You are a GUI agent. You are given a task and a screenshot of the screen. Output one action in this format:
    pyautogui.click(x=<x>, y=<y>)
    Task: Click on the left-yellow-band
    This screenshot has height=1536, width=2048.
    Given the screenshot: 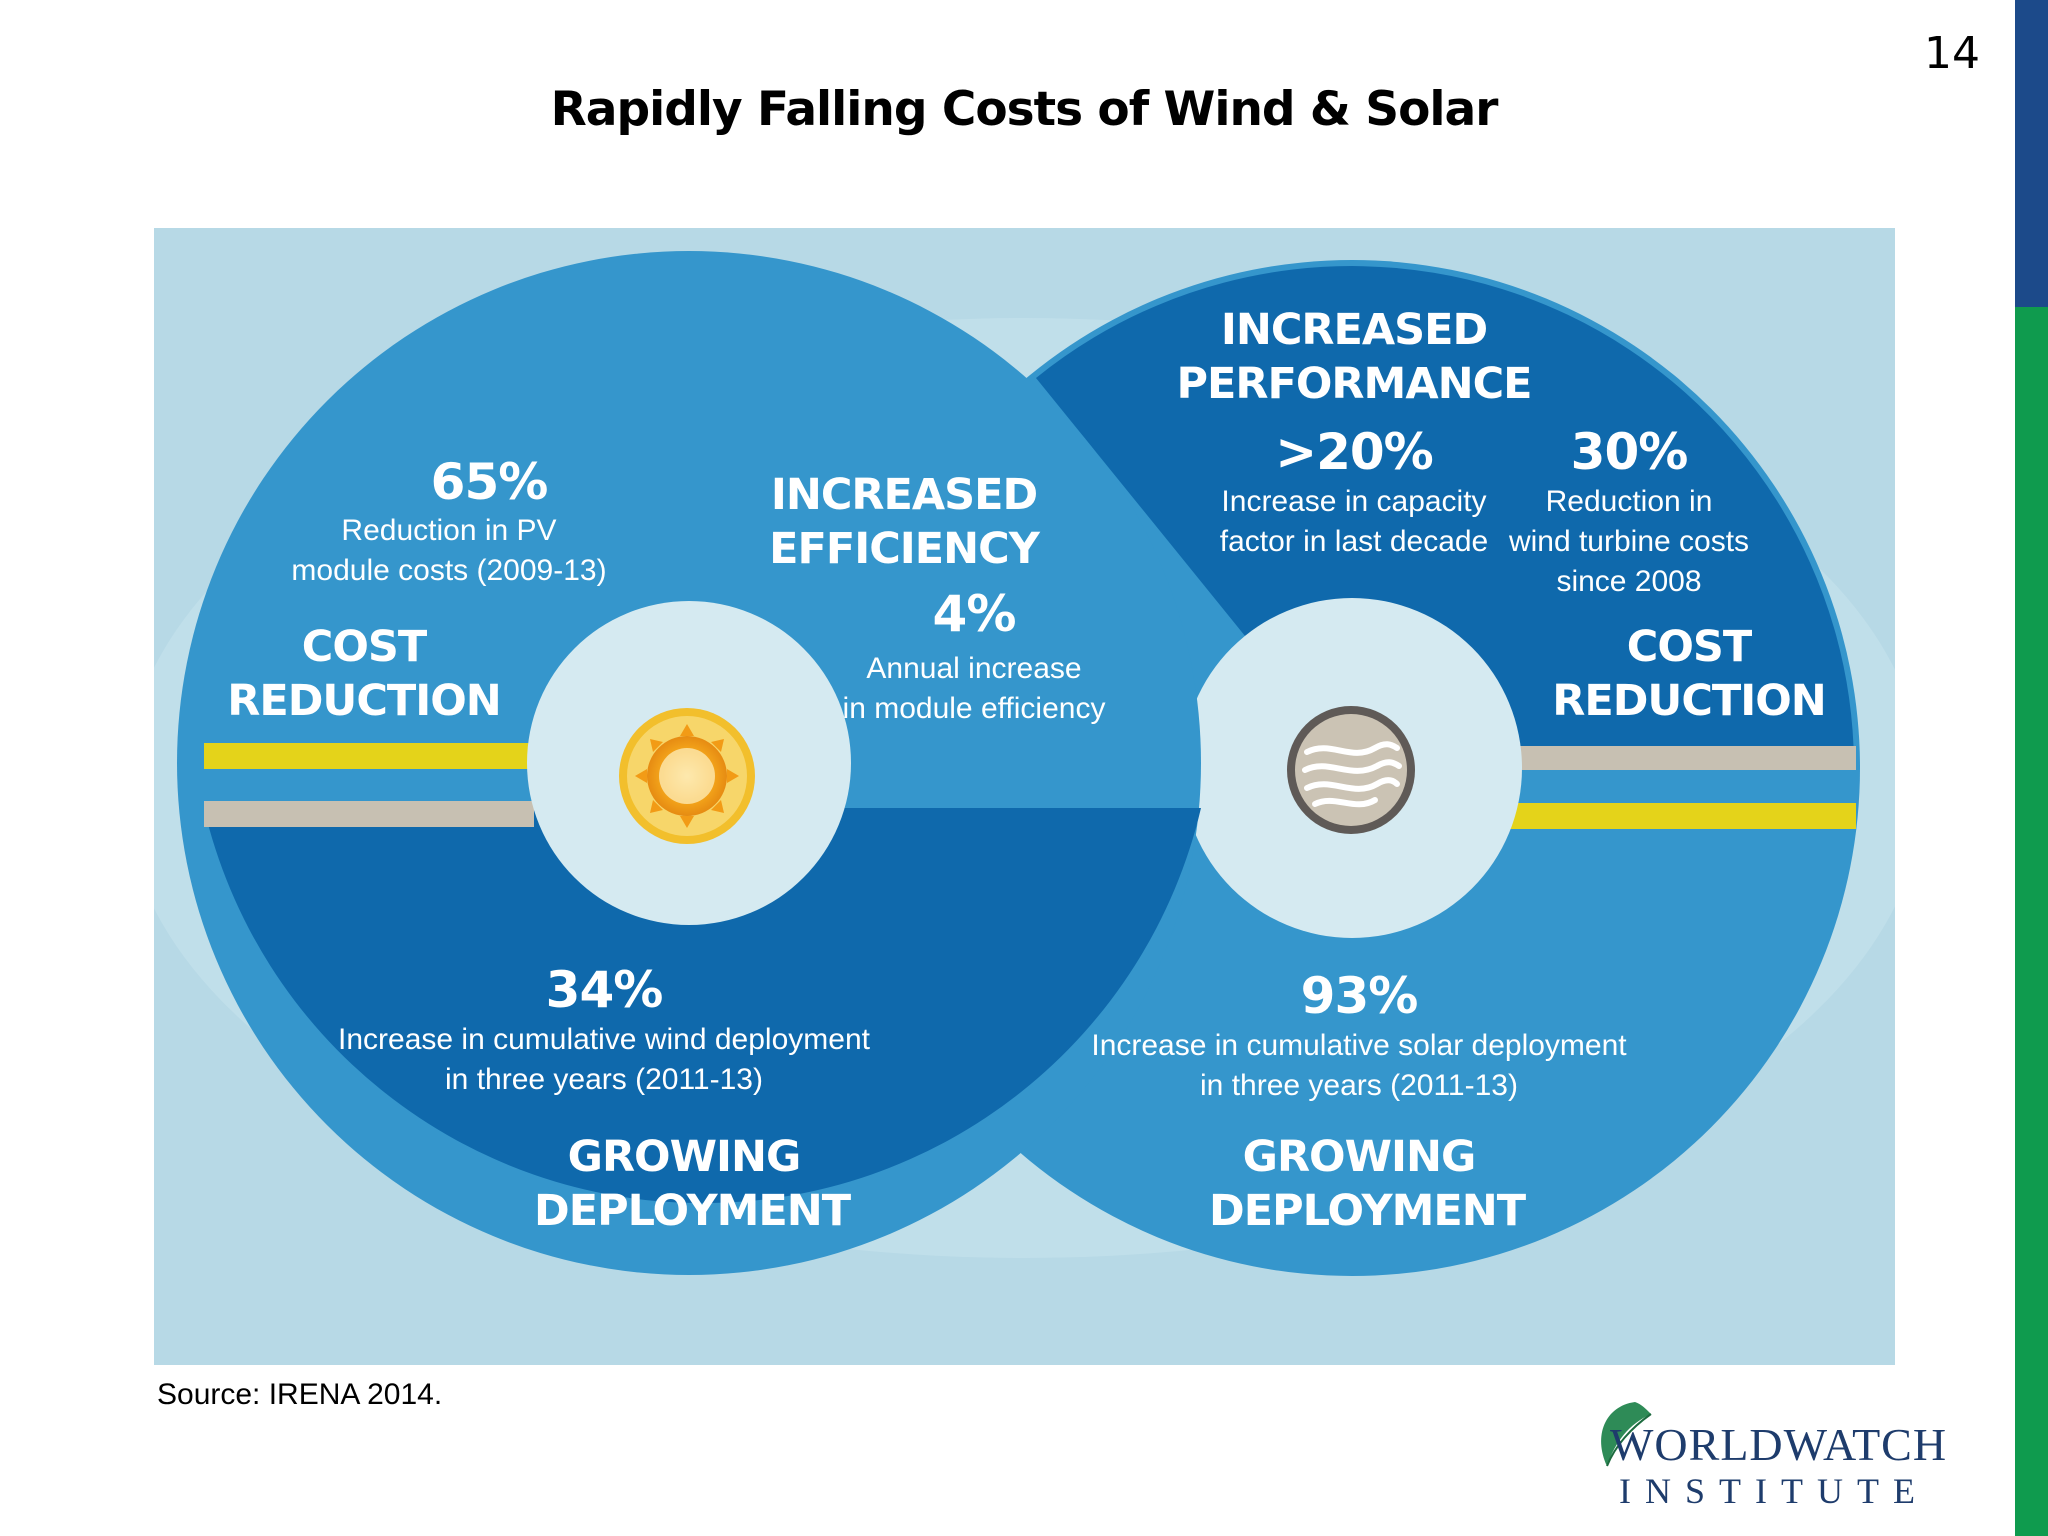 What is the action you would take?
    pyautogui.click(x=369, y=756)
    